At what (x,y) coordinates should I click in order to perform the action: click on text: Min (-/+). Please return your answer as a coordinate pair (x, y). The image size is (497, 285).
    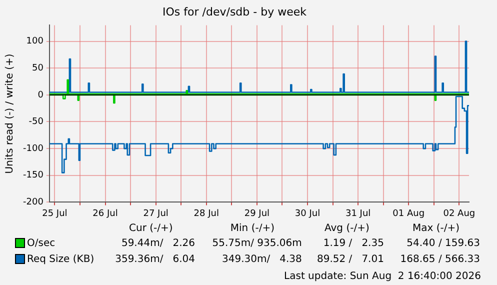
    Looking at the image, I should click on (252, 229).